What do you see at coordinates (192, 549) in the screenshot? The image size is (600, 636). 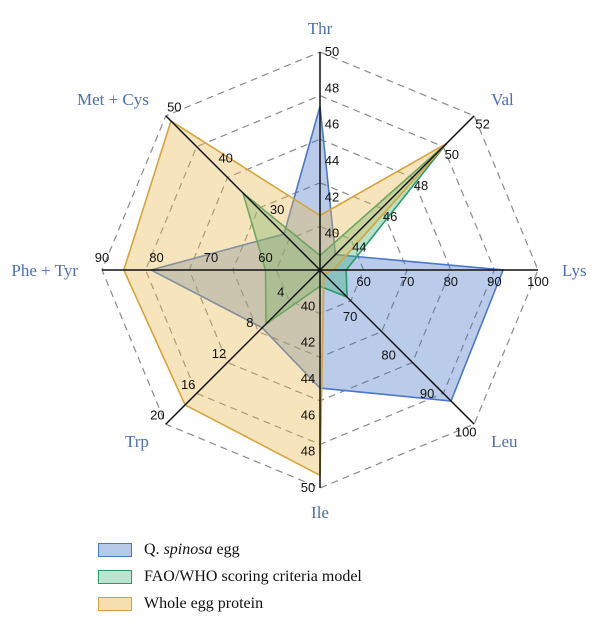 I see `legend-label-q-spinosa: Q. spinosa egg` at bounding box center [192, 549].